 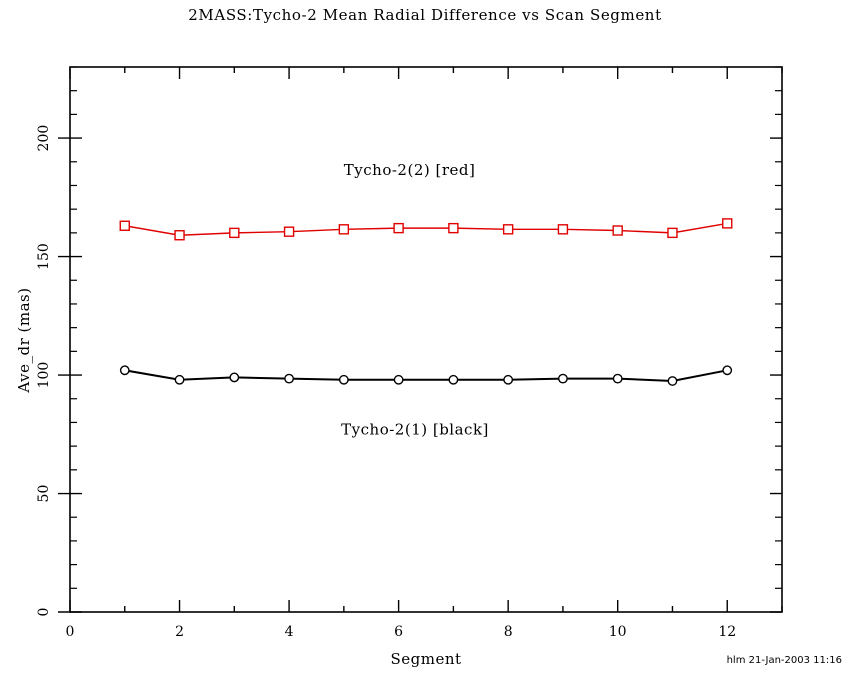 What do you see at coordinates (426, 375) in the screenshot?
I see `series-line-Tycho-2(1)` at bounding box center [426, 375].